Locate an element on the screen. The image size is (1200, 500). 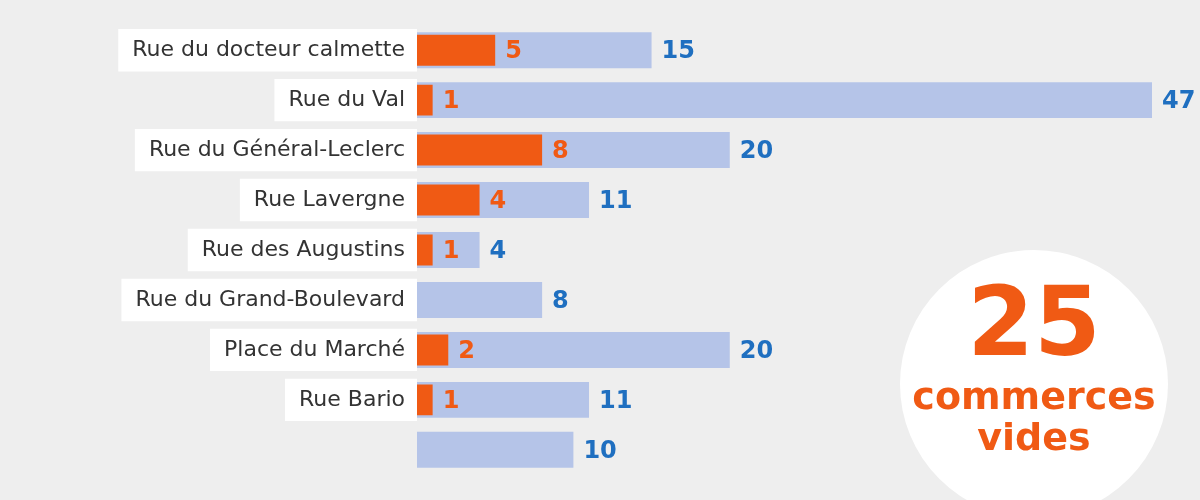
y-tick-label: Rue du Général-Leclerc is located at coordinates (276, 148).